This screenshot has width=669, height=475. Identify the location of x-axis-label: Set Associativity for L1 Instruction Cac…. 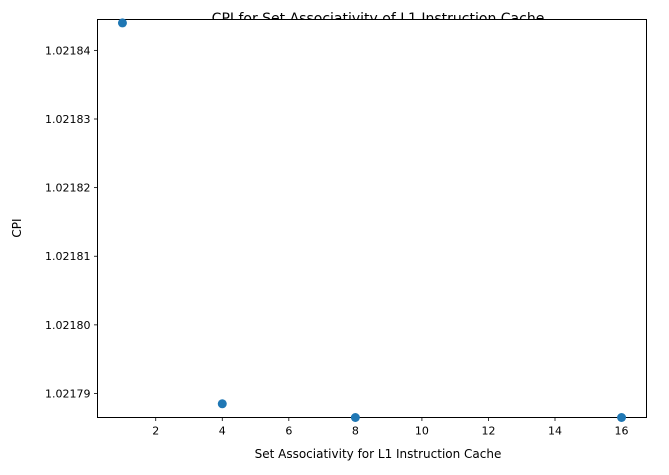
(378, 454).